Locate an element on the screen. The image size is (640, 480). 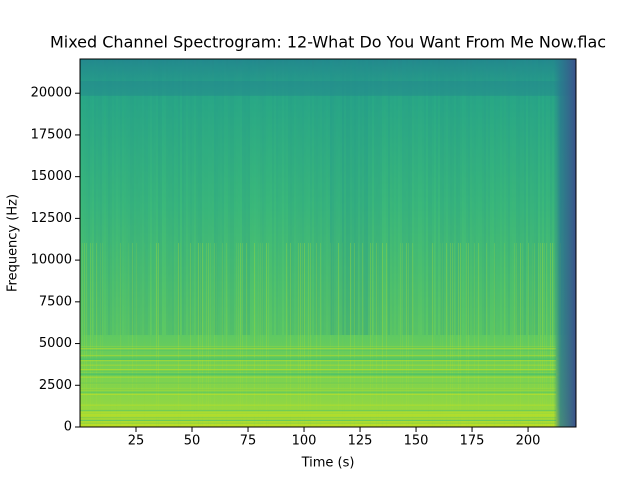
x-tick-label: 150 is located at coordinates (416, 441).